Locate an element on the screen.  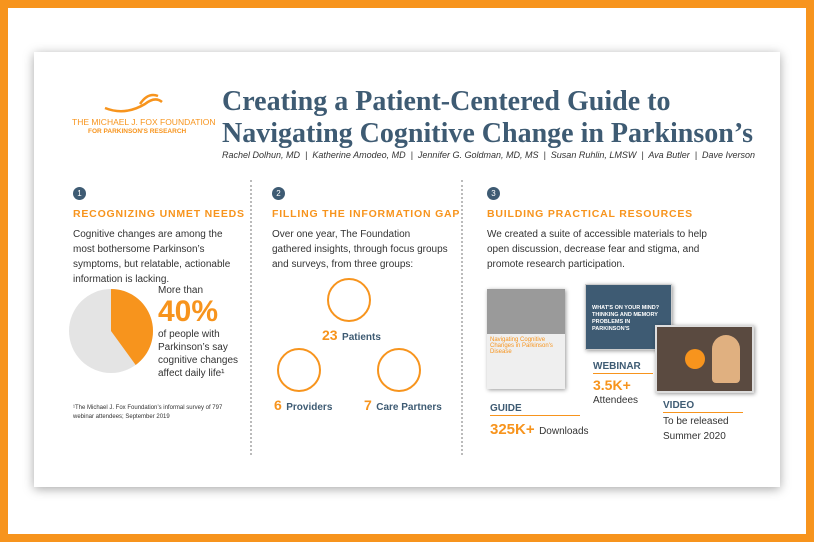
patient-icon is located at coordinates (349, 300).